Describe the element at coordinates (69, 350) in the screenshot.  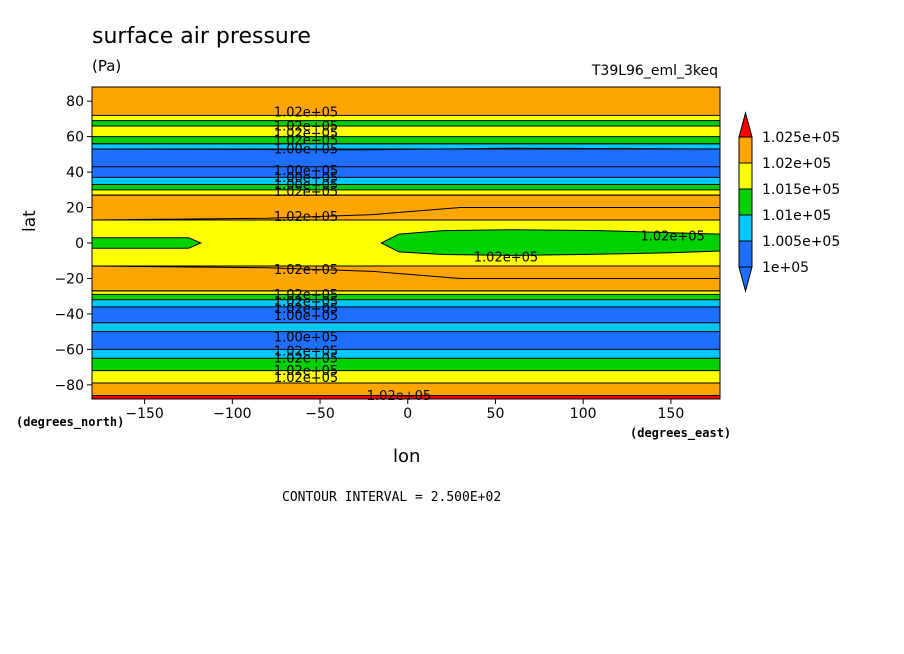
I see `y-tick-label: −60` at that location.